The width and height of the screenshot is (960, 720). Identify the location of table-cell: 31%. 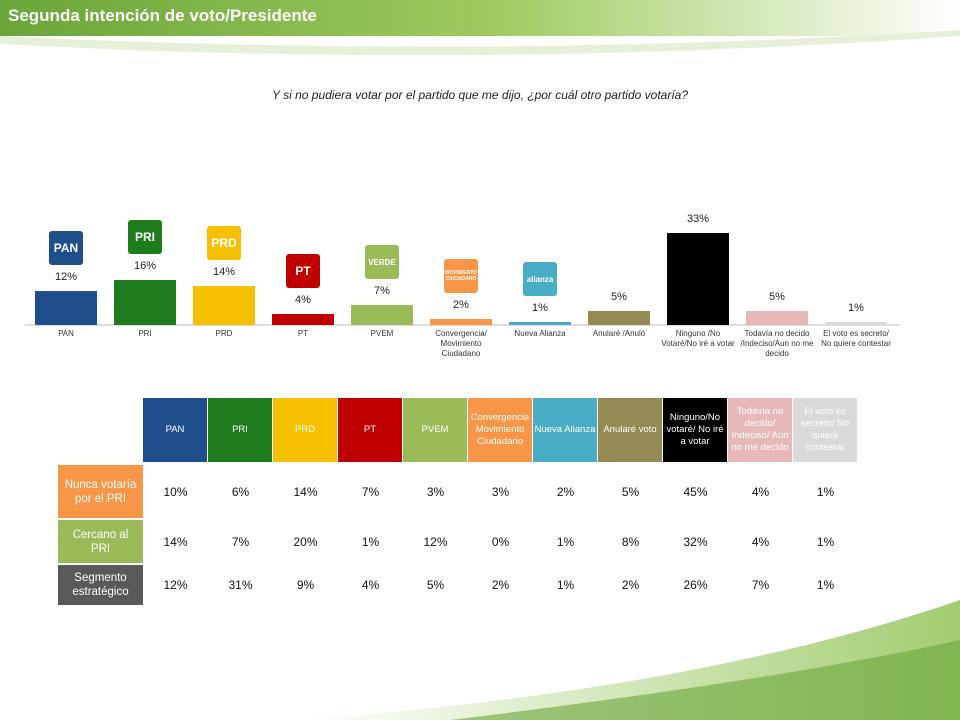
(240, 585).